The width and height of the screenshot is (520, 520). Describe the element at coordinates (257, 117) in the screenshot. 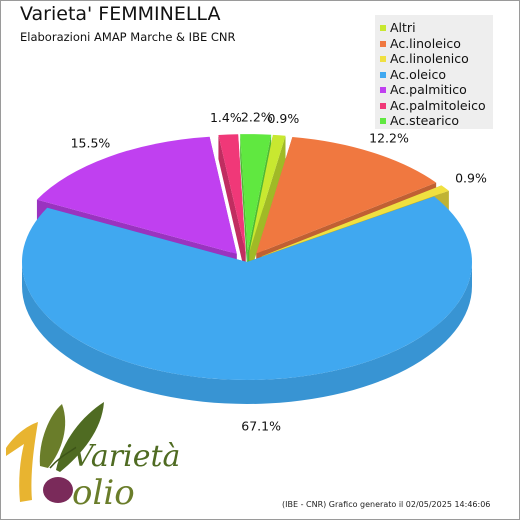

I see `pie-label-ac-stearico: 2.2%` at that location.